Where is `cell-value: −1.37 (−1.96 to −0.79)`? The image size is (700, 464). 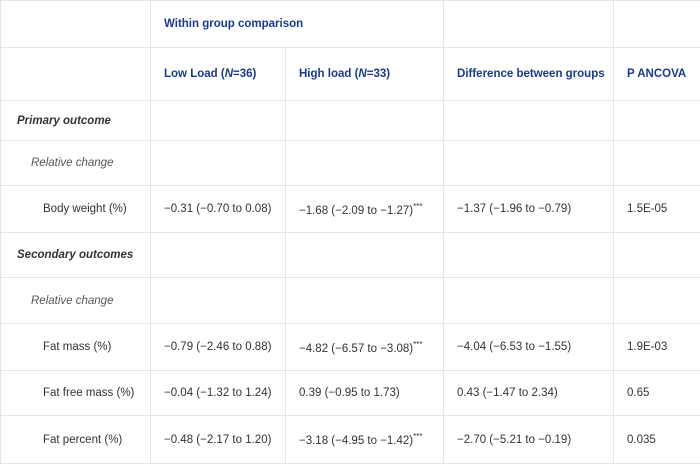
cell-value: −1.37 (−1.96 to −0.79) is located at coordinates (514, 209).